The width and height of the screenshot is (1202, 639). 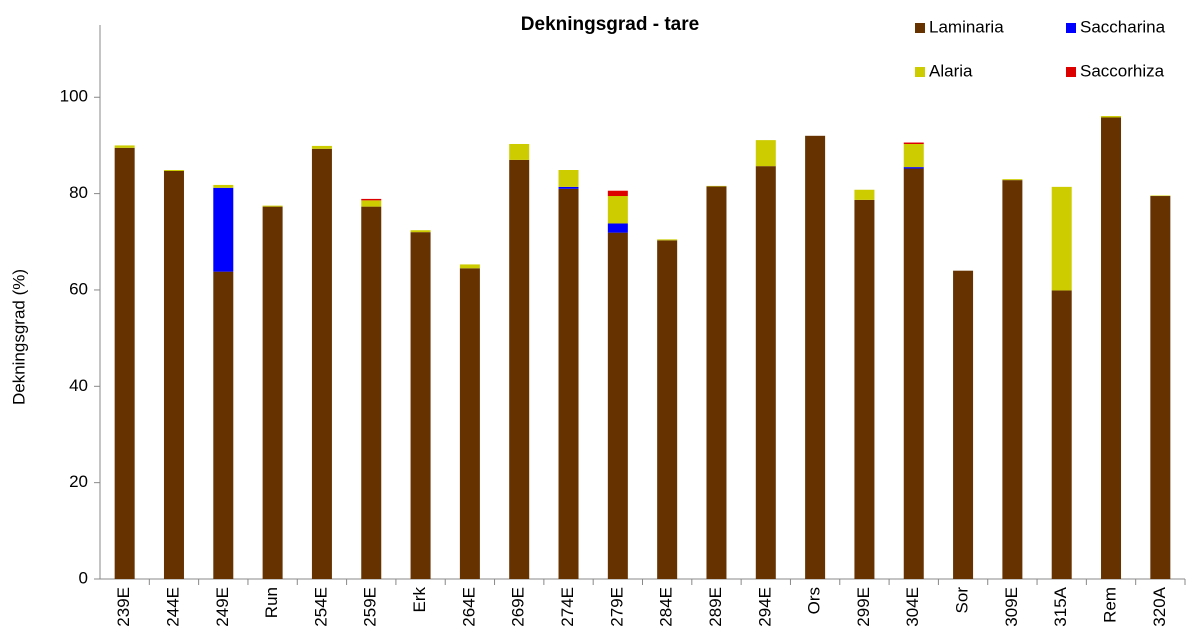 What do you see at coordinates (1110, 605) in the screenshot?
I see `x-tick-label: Rem` at bounding box center [1110, 605].